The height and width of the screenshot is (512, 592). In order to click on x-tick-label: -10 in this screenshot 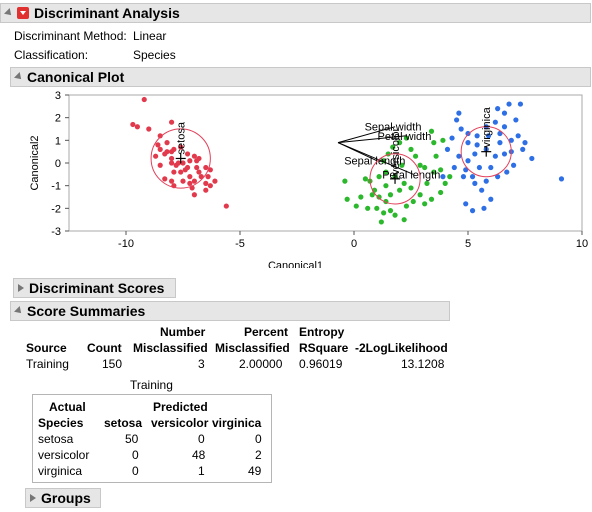, I will do `click(126, 244)`.